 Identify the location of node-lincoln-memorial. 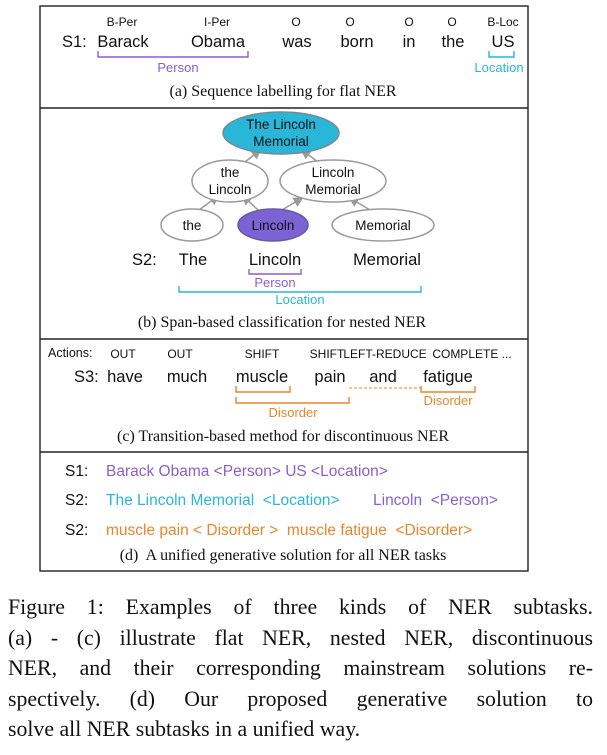
(333, 181).